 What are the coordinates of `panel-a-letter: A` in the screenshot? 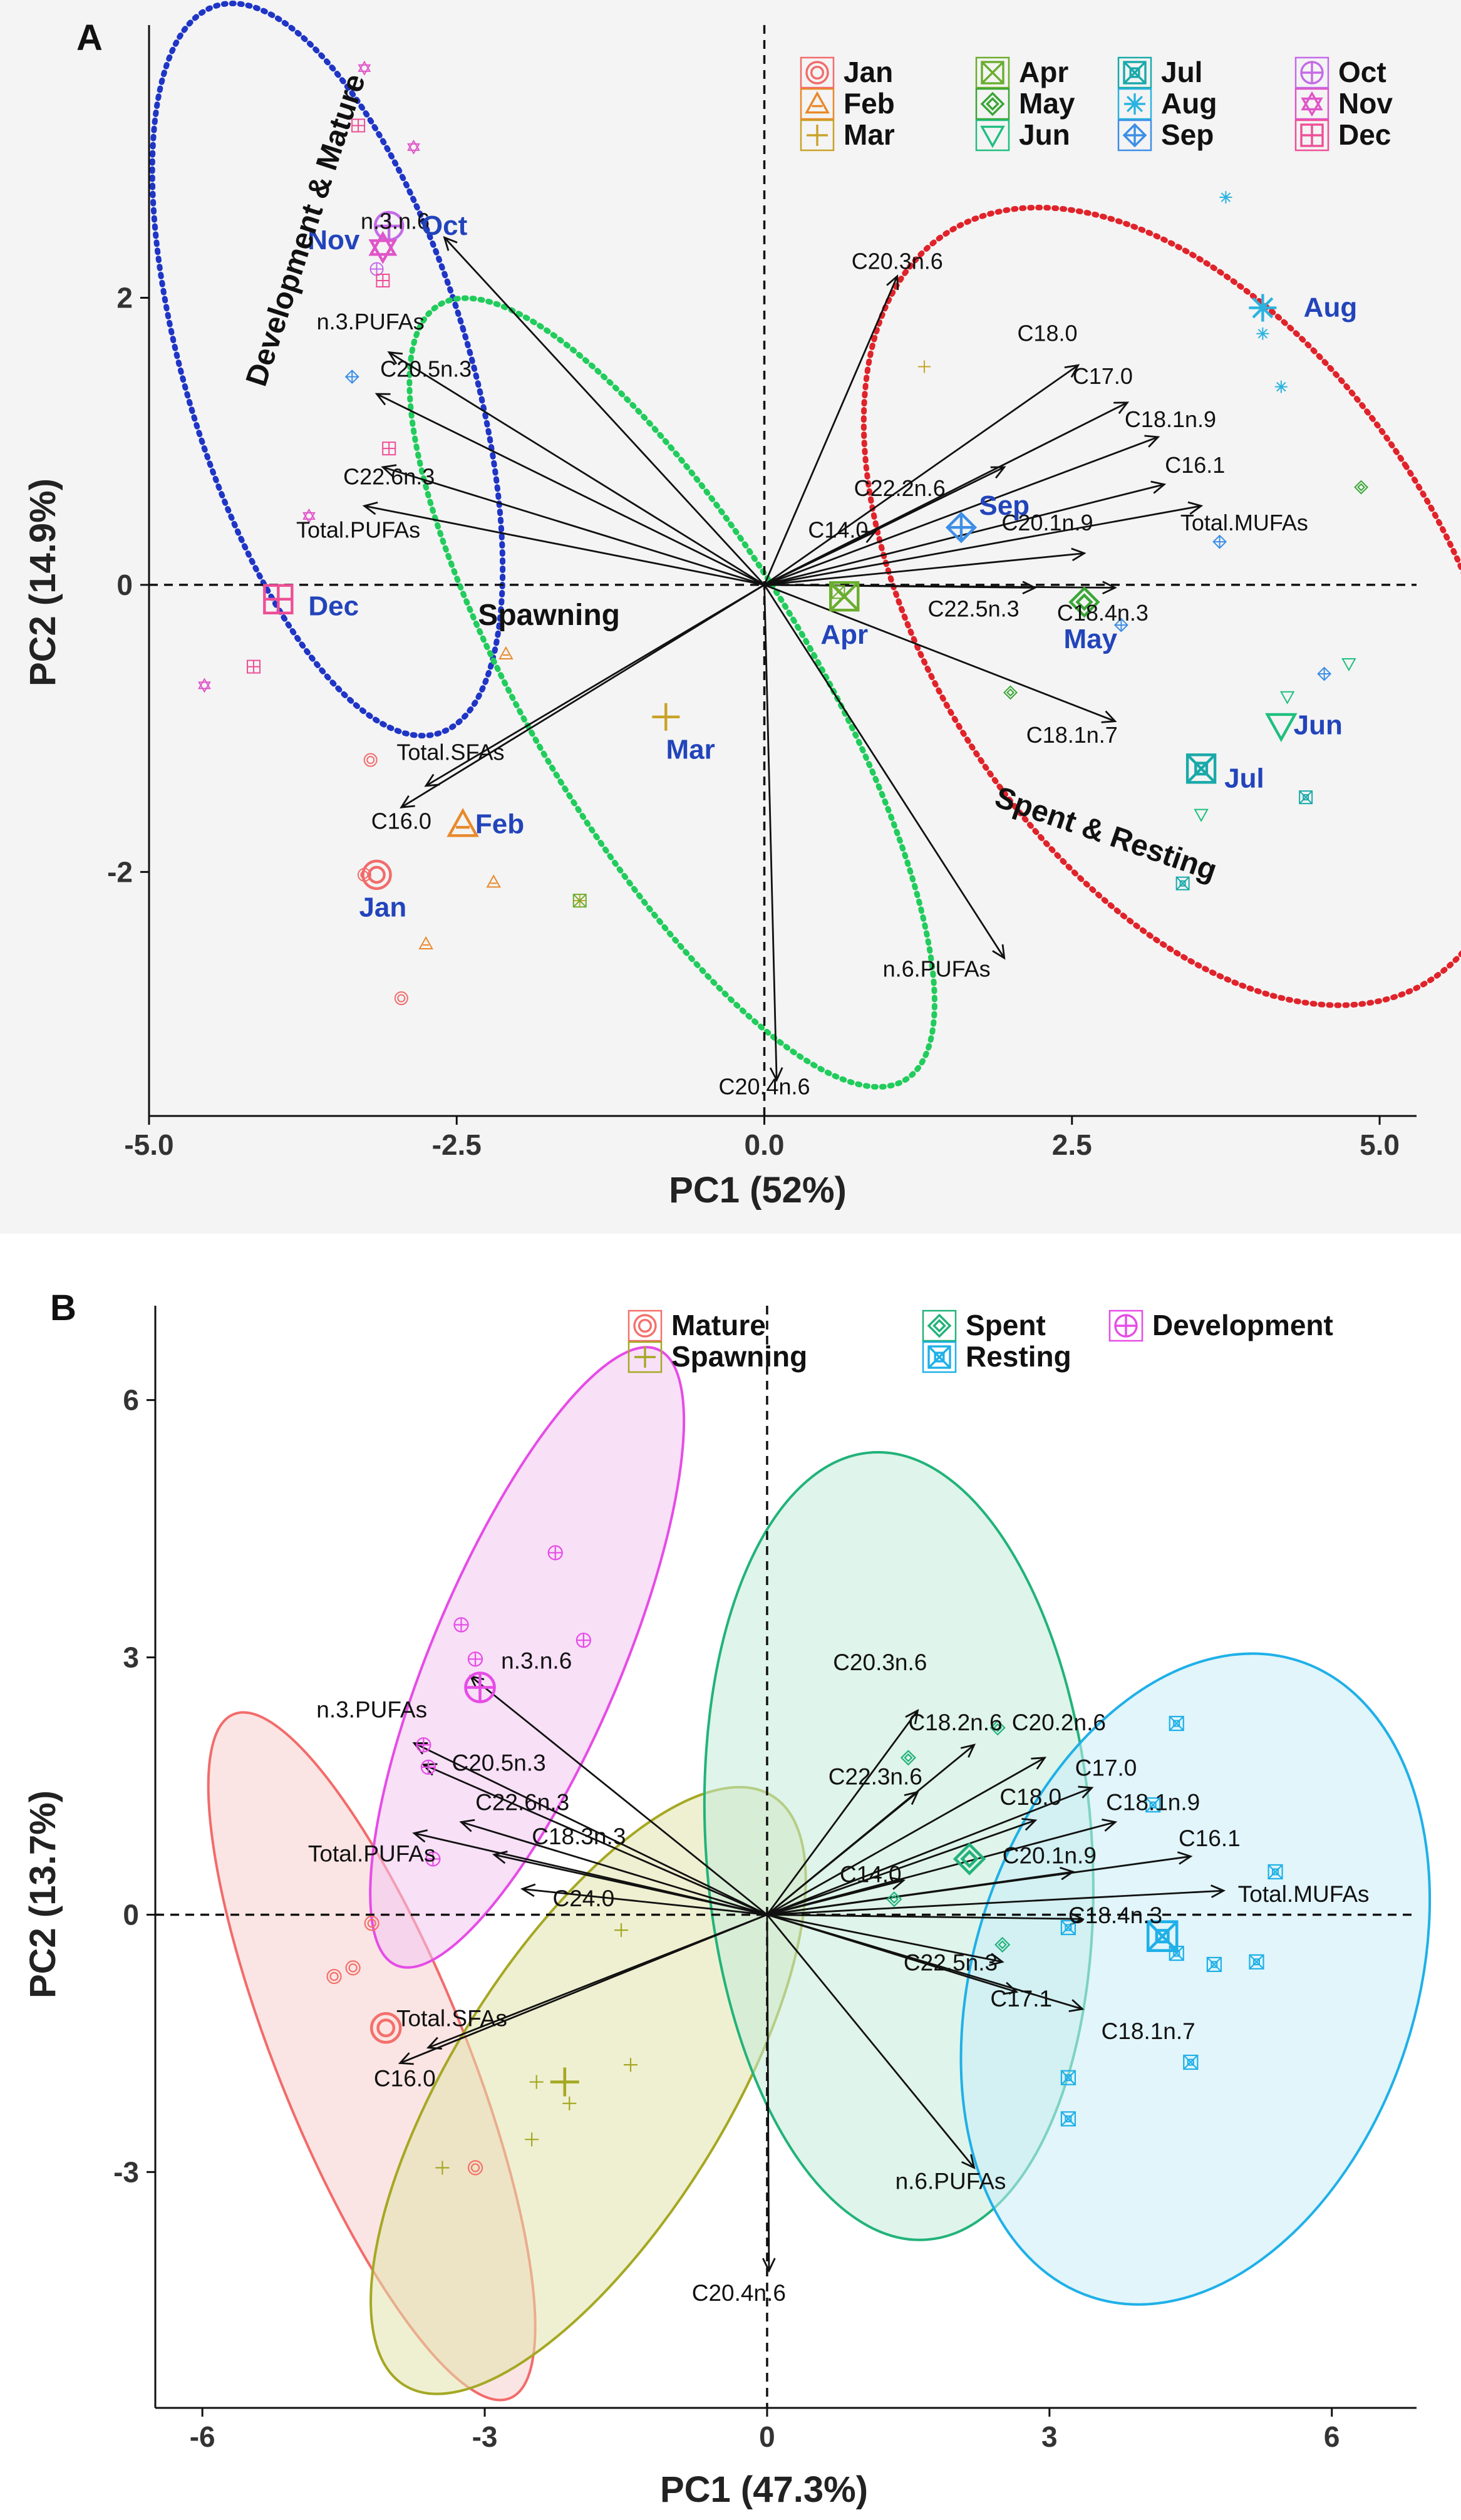 It's located at (89, 38).